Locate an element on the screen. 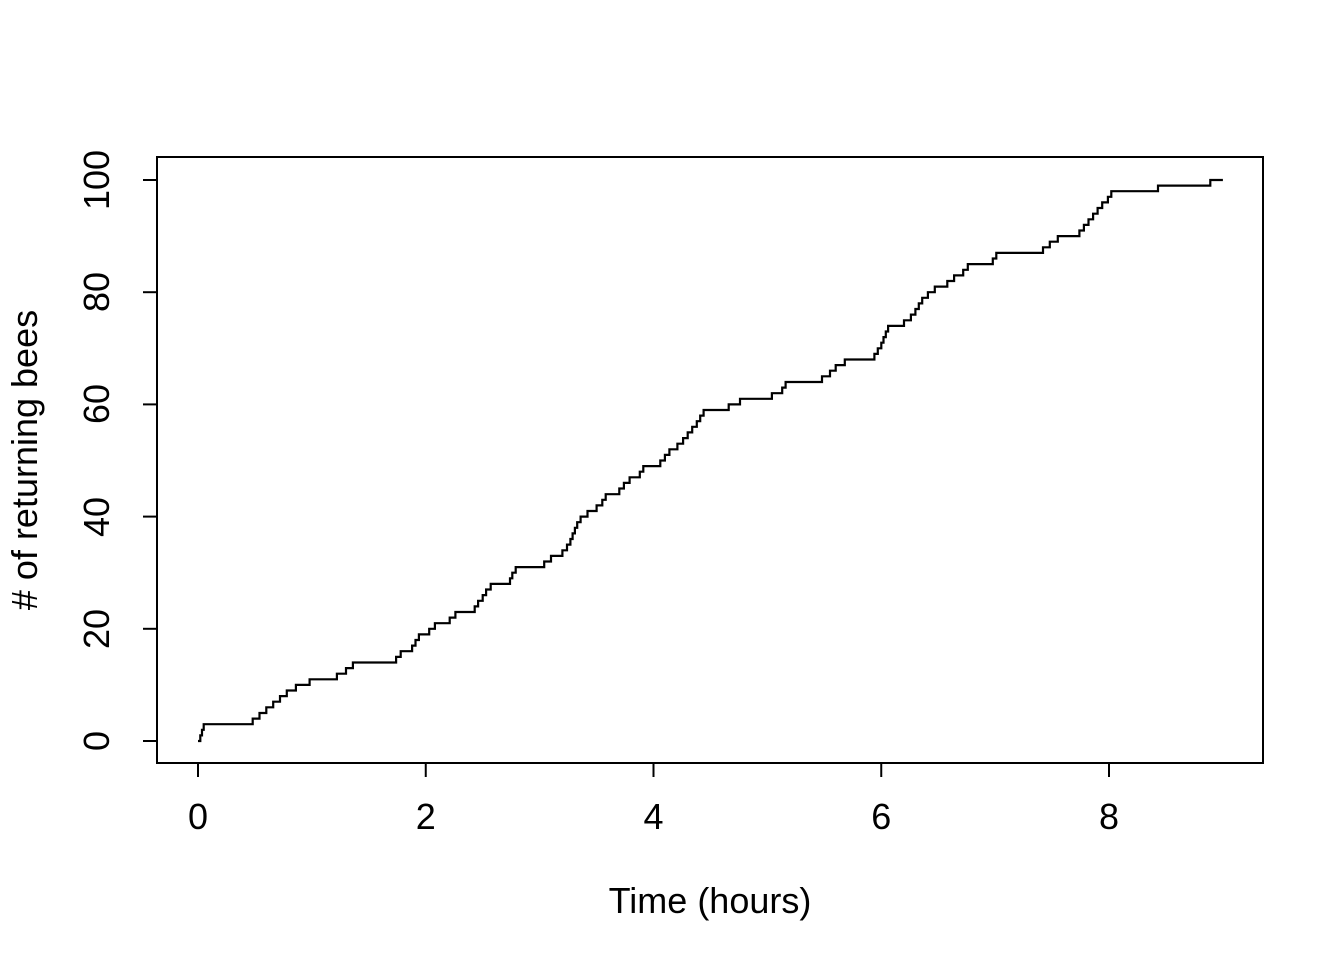 The image size is (1344, 960). y-tick-label: 80 is located at coordinates (96, 292).